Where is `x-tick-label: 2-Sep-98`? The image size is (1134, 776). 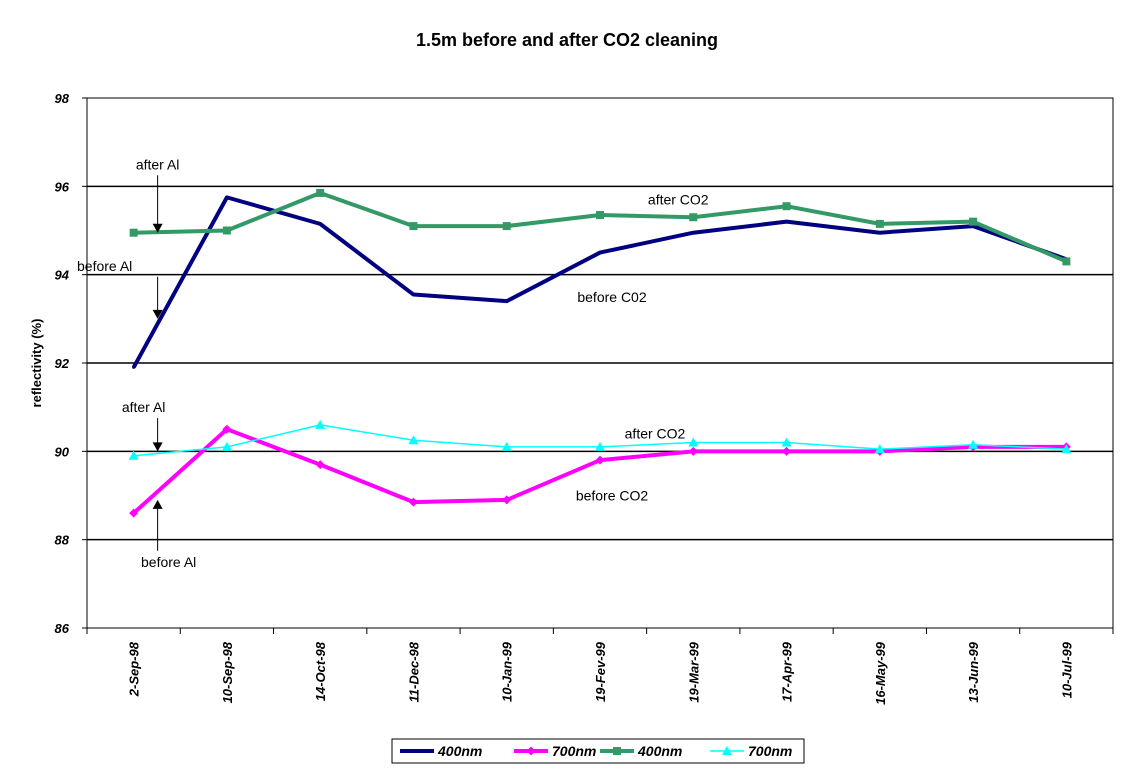
x-tick-label: 2-Sep-98 is located at coordinates (134, 669).